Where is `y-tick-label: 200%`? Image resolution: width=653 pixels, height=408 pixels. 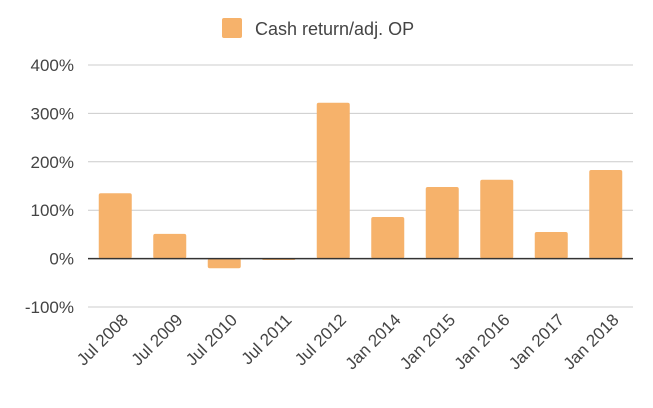 y-tick-label: 200% is located at coordinates (52, 162).